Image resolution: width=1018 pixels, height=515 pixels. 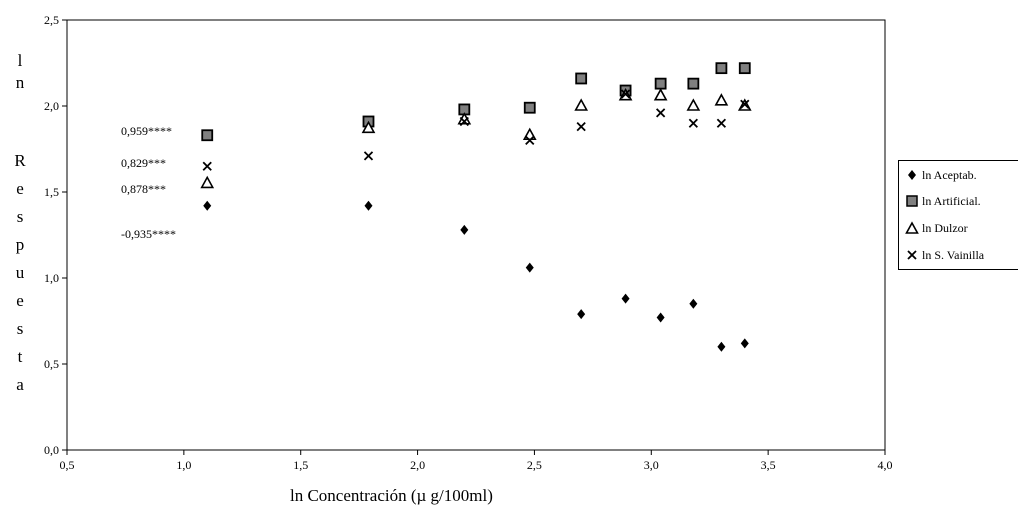 What do you see at coordinates (953, 254) in the screenshot?
I see `legend-label: ln S. Vainilla` at bounding box center [953, 254].